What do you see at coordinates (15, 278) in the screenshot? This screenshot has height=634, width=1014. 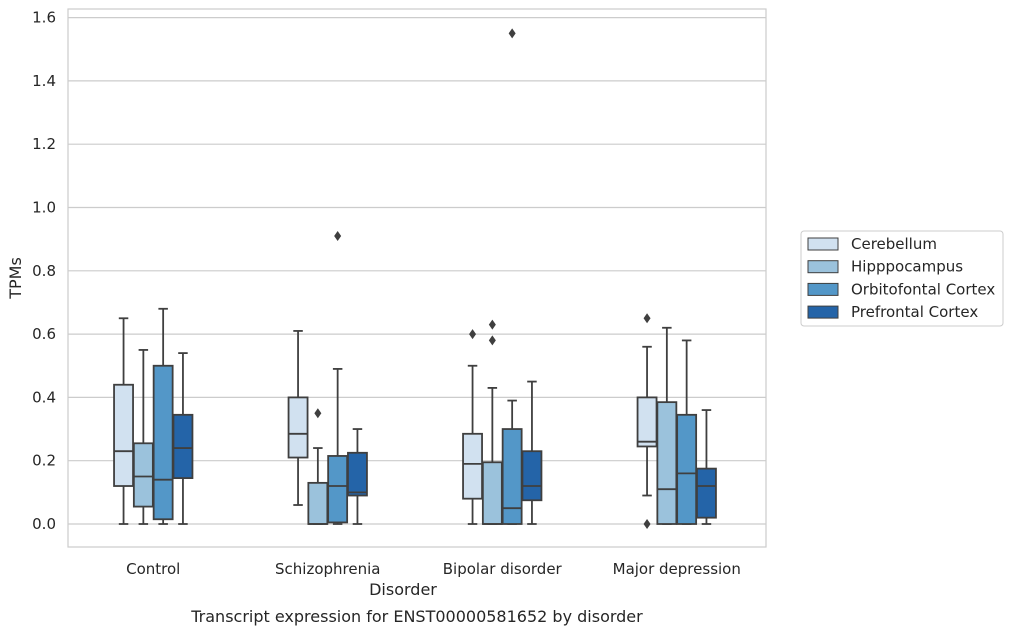 I see `y-axis-title: TPMs` at bounding box center [15, 278].